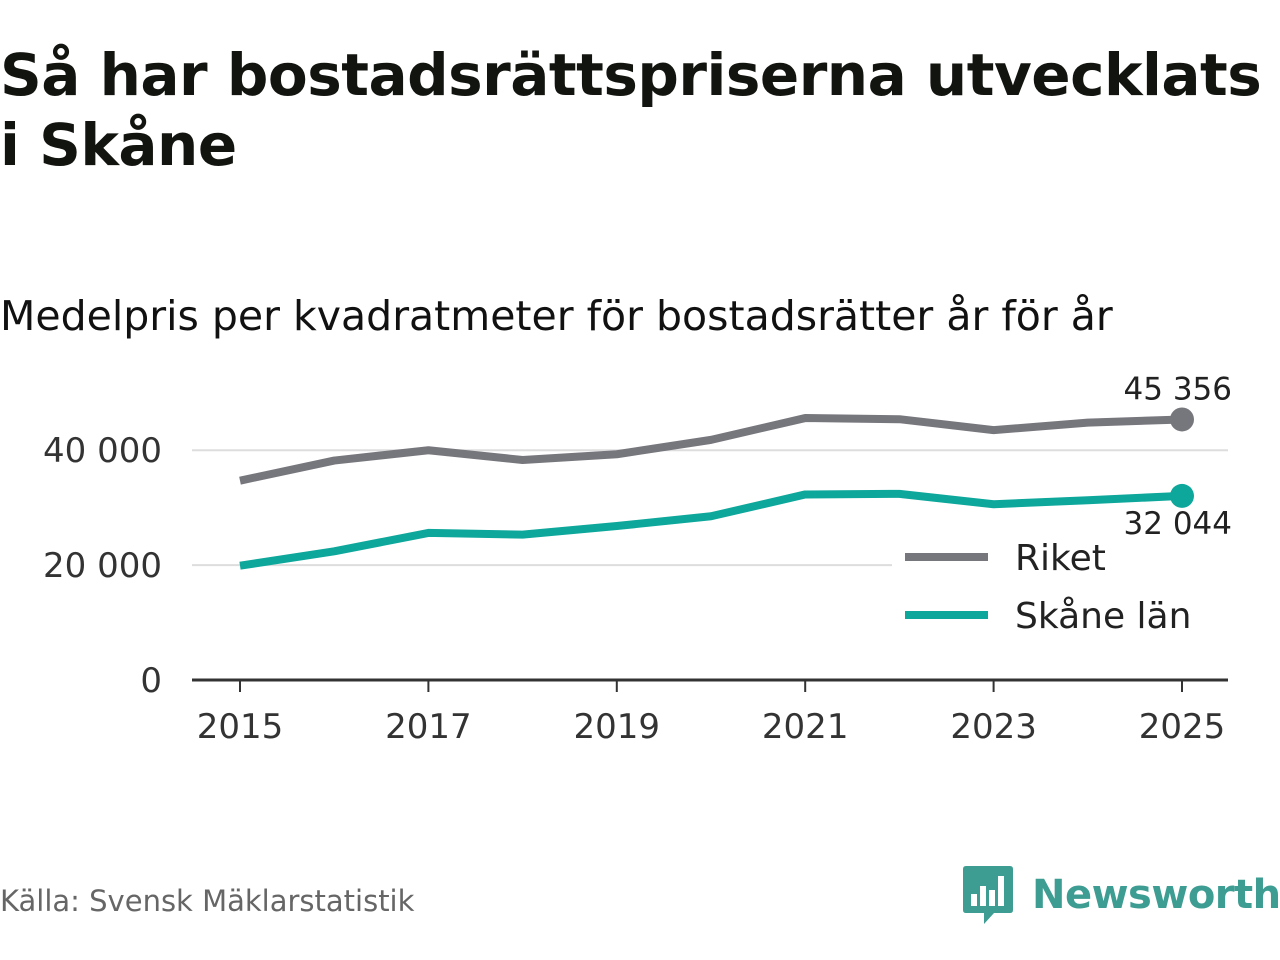  I want to click on x-tick-label-2019: 2019, so click(617, 727).